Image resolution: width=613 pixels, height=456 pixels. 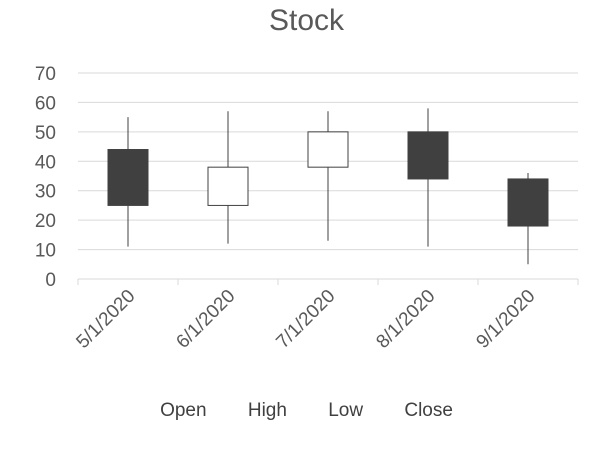 I want to click on x-axis, so click(x=328, y=281).